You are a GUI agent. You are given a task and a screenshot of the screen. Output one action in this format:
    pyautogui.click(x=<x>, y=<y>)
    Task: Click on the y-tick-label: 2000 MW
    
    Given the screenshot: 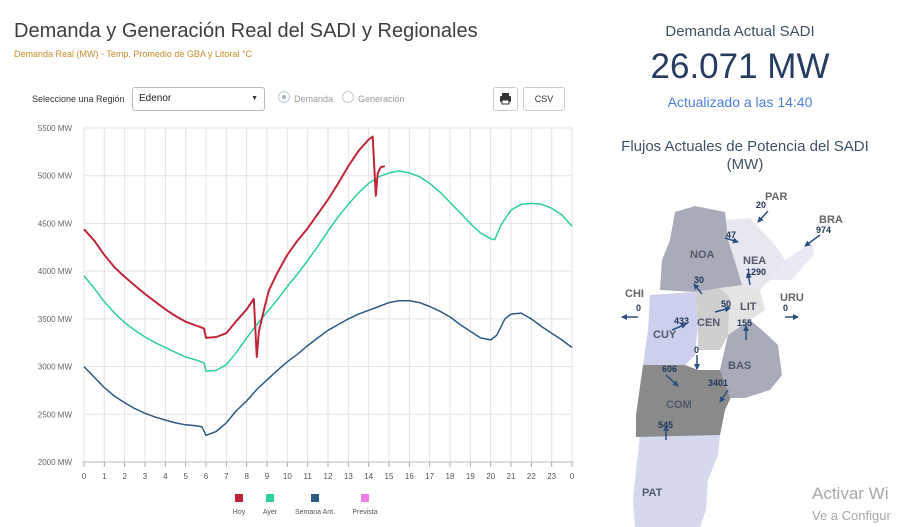 What is the action you would take?
    pyautogui.click(x=55, y=462)
    